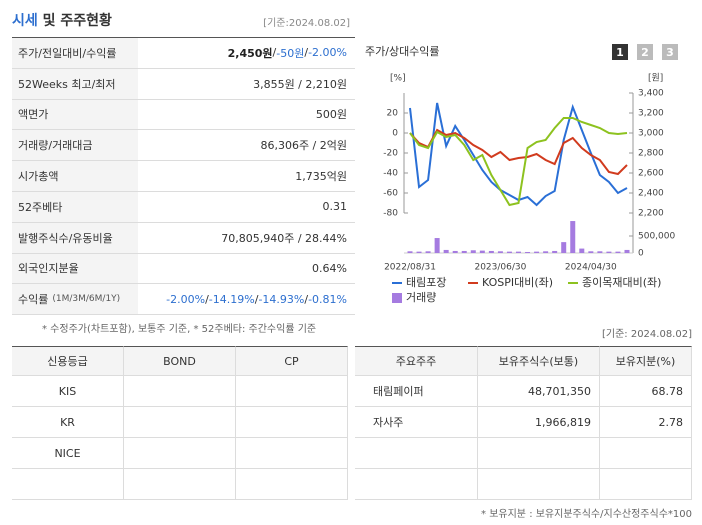 The height and width of the screenshot is (525, 702). Describe the element at coordinates (231, 299) in the screenshot. I see `value-part: -14.19%` at that location.